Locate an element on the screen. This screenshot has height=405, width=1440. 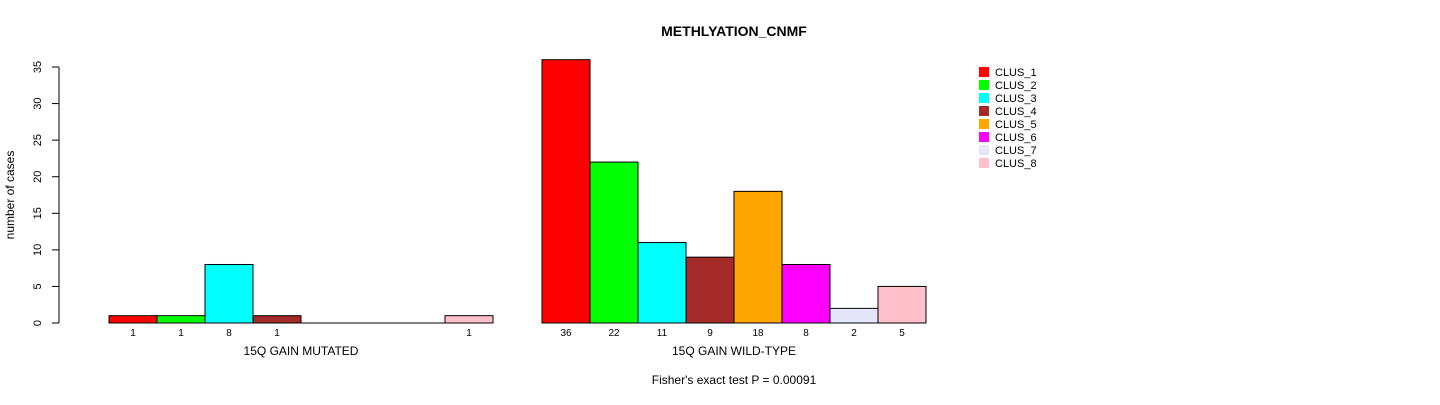
y-tick-label: 15 is located at coordinates (38, 213).